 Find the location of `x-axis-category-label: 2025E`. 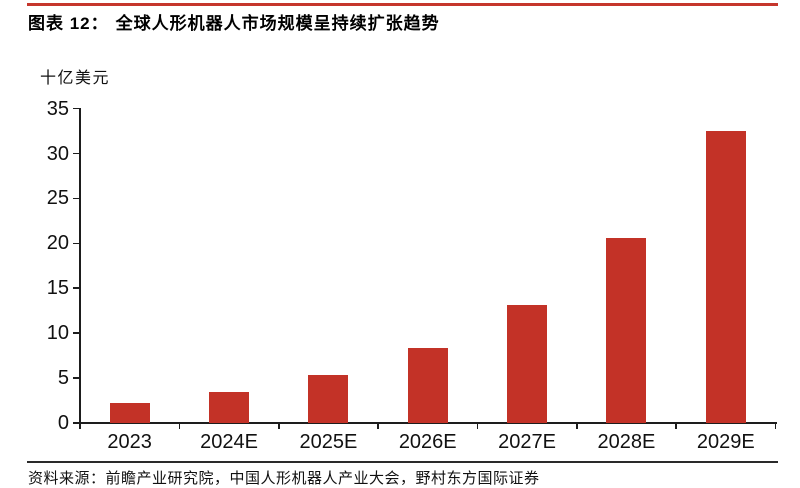

x-axis-category-label: 2025E is located at coordinates (328, 442).